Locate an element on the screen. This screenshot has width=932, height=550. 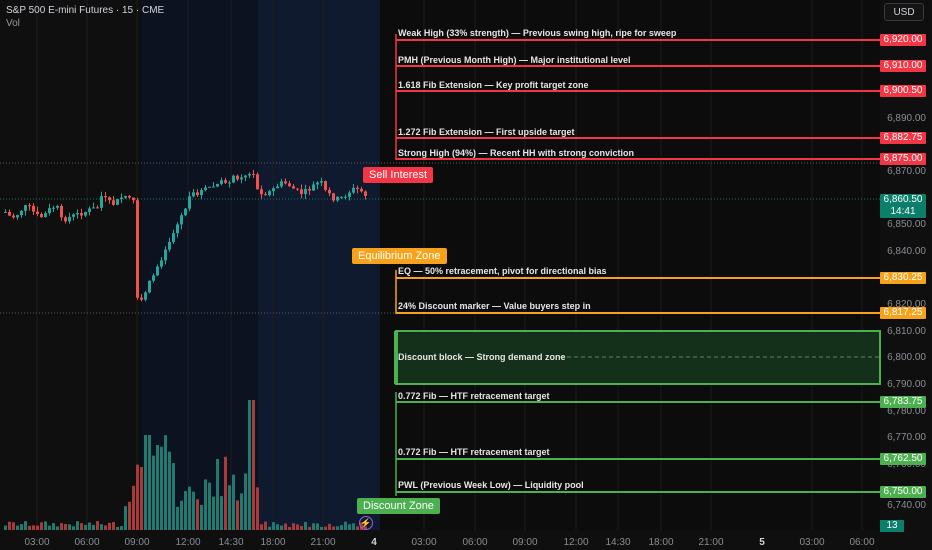
price-tick: 6,890.00 is located at coordinates (906, 118).